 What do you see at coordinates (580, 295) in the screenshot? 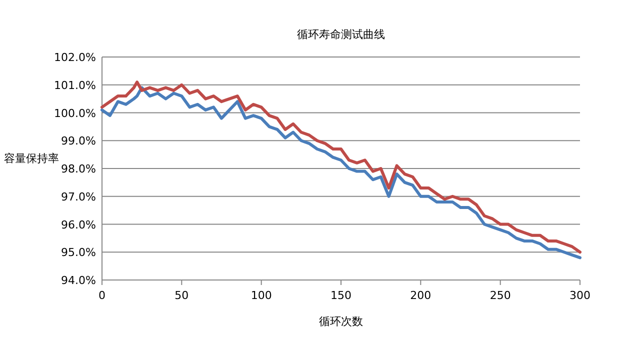
I see `x-tick-label: 300` at bounding box center [580, 295].